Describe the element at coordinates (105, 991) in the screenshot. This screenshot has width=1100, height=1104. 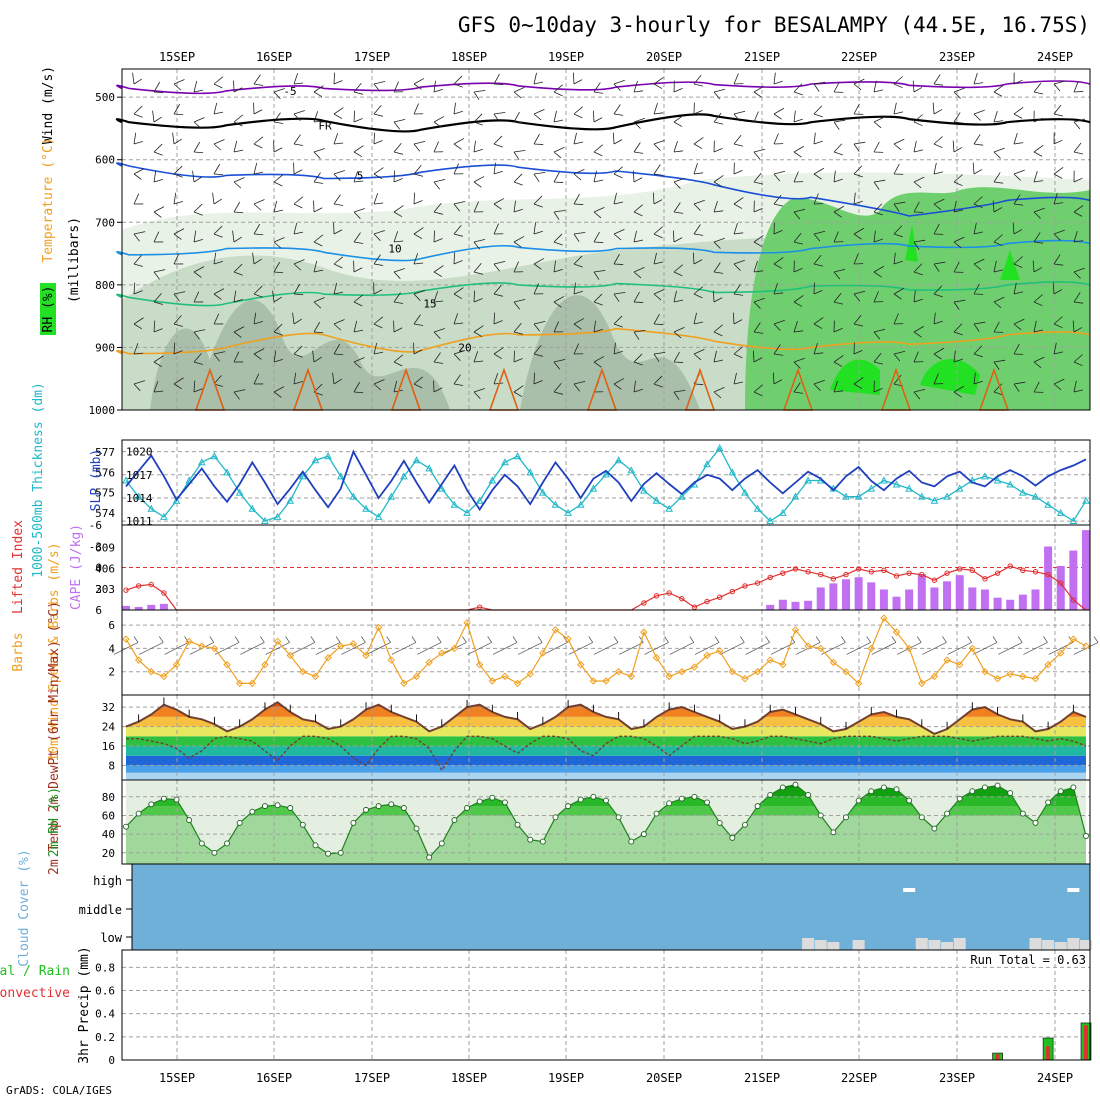
I see `precip-tick-label: 0.6` at that location.